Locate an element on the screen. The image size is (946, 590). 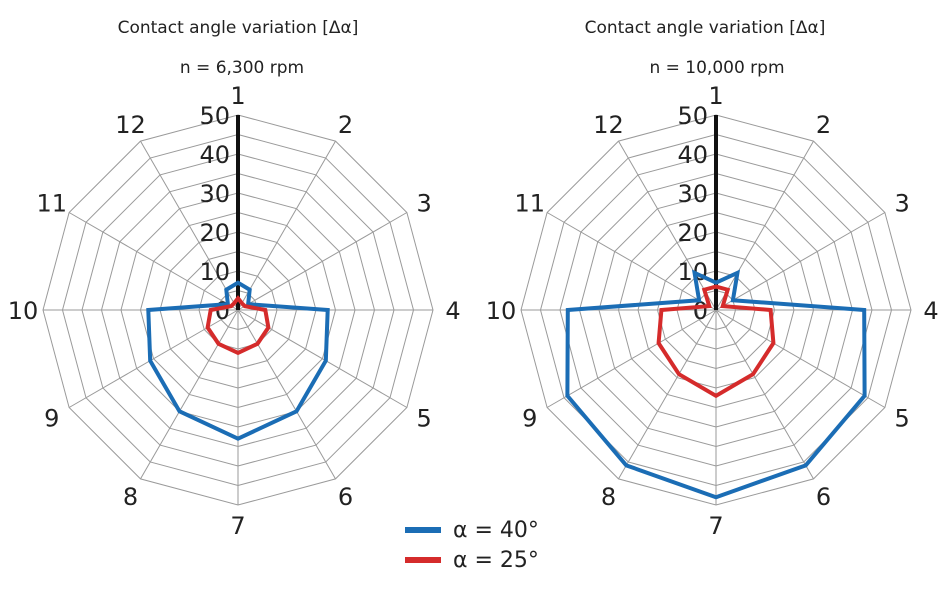
legend-swatch-red is located at coordinates (423, 560).